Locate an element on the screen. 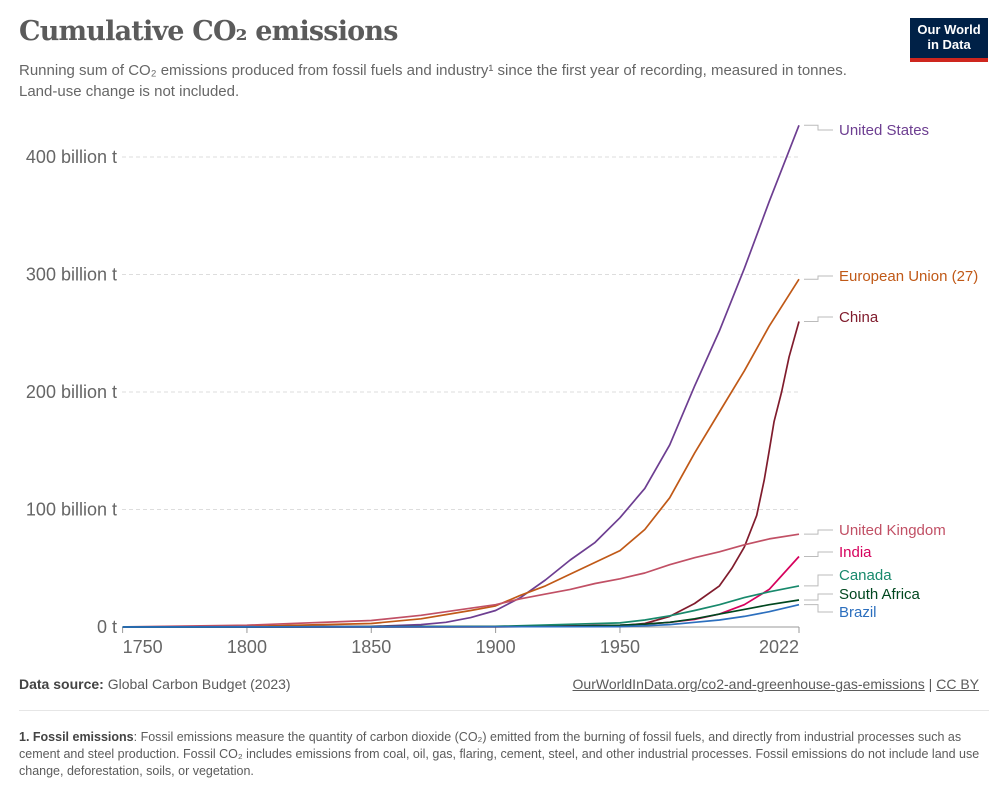  source-label: Data source: is located at coordinates (61, 684).